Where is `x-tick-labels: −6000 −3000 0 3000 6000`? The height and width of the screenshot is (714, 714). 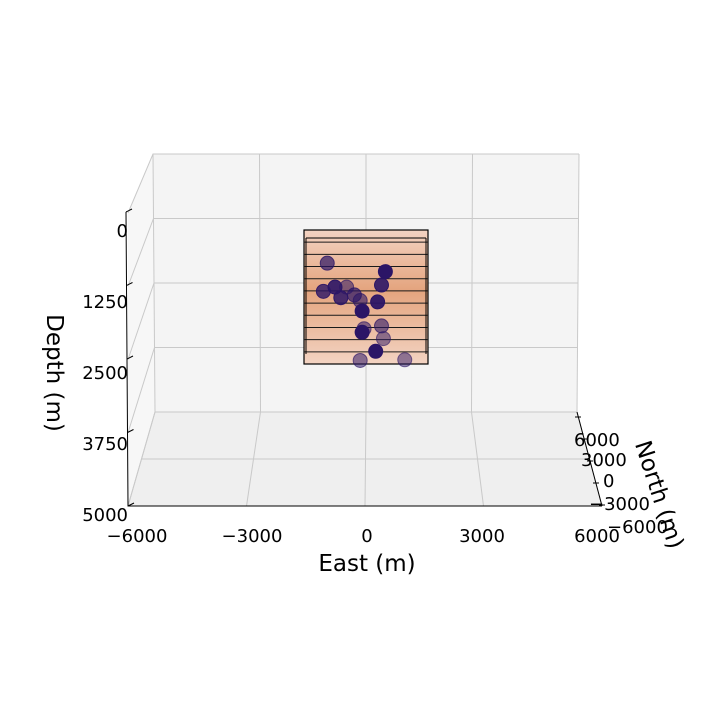
x-tick-labels: −6000 −3000 0 3000 6000 is located at coordinates (363, 536).